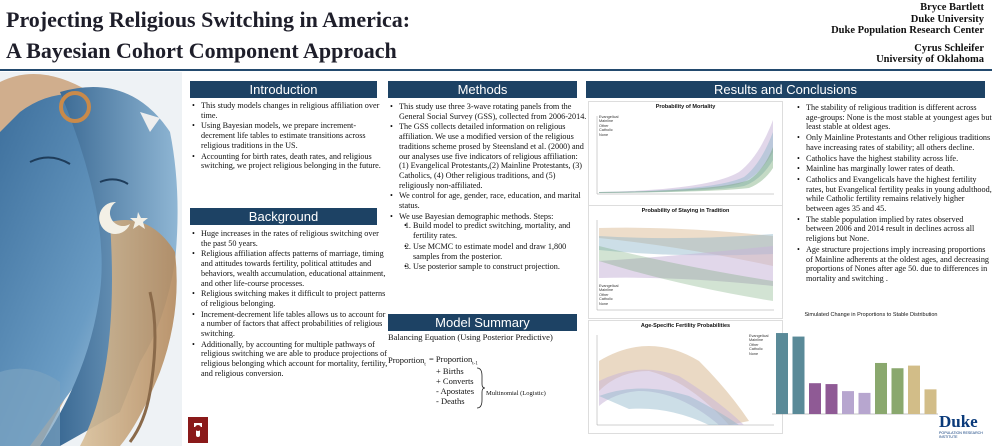 This screenshot has width=992, height=446. What do you see at coordinates (455, 391) in the screenshot?
I see `equation-term: - Apostates` at bounding box center [455, 391].